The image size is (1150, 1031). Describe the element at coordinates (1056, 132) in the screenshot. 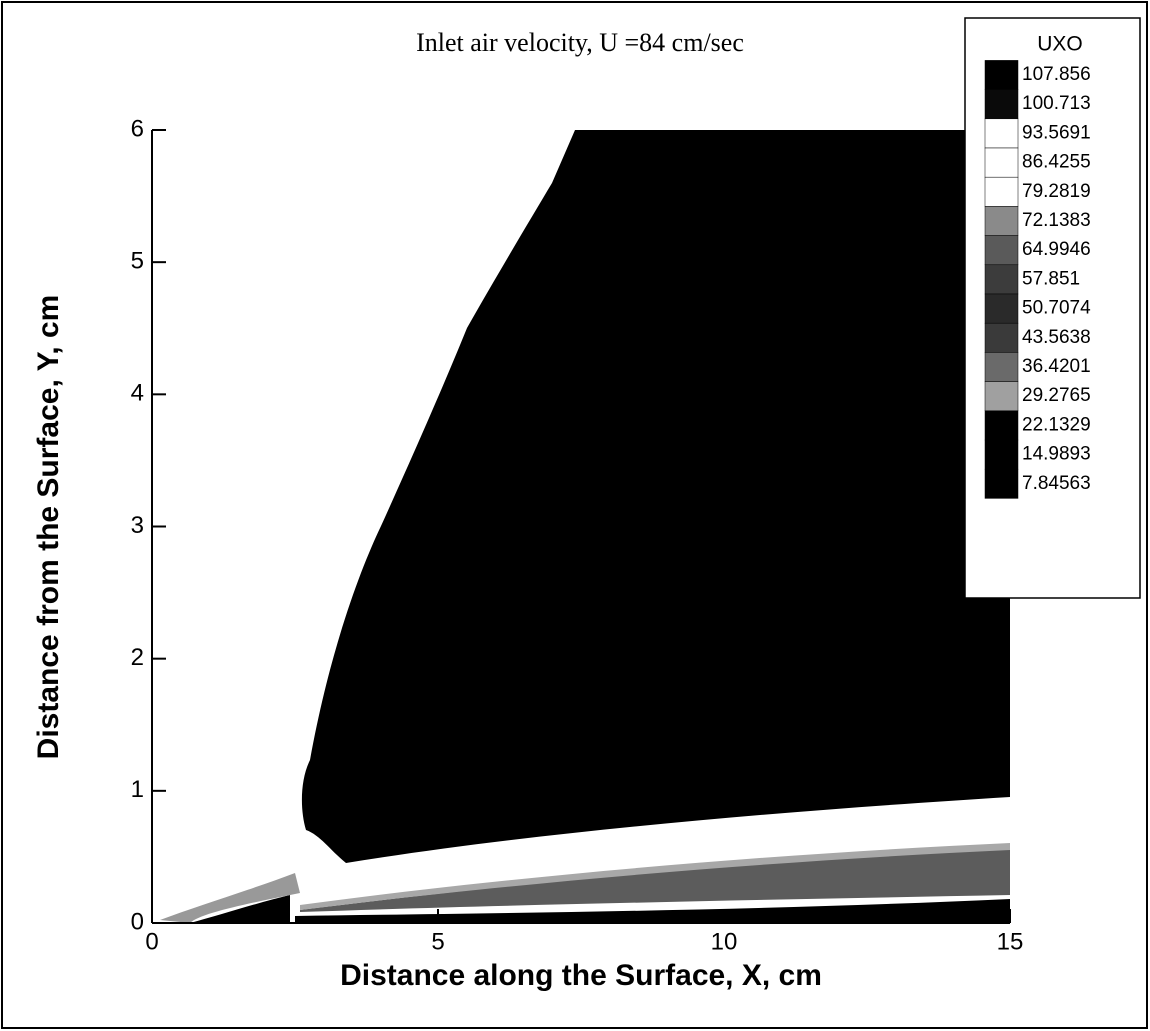

I see `legend-label: 93.5691` at that location.